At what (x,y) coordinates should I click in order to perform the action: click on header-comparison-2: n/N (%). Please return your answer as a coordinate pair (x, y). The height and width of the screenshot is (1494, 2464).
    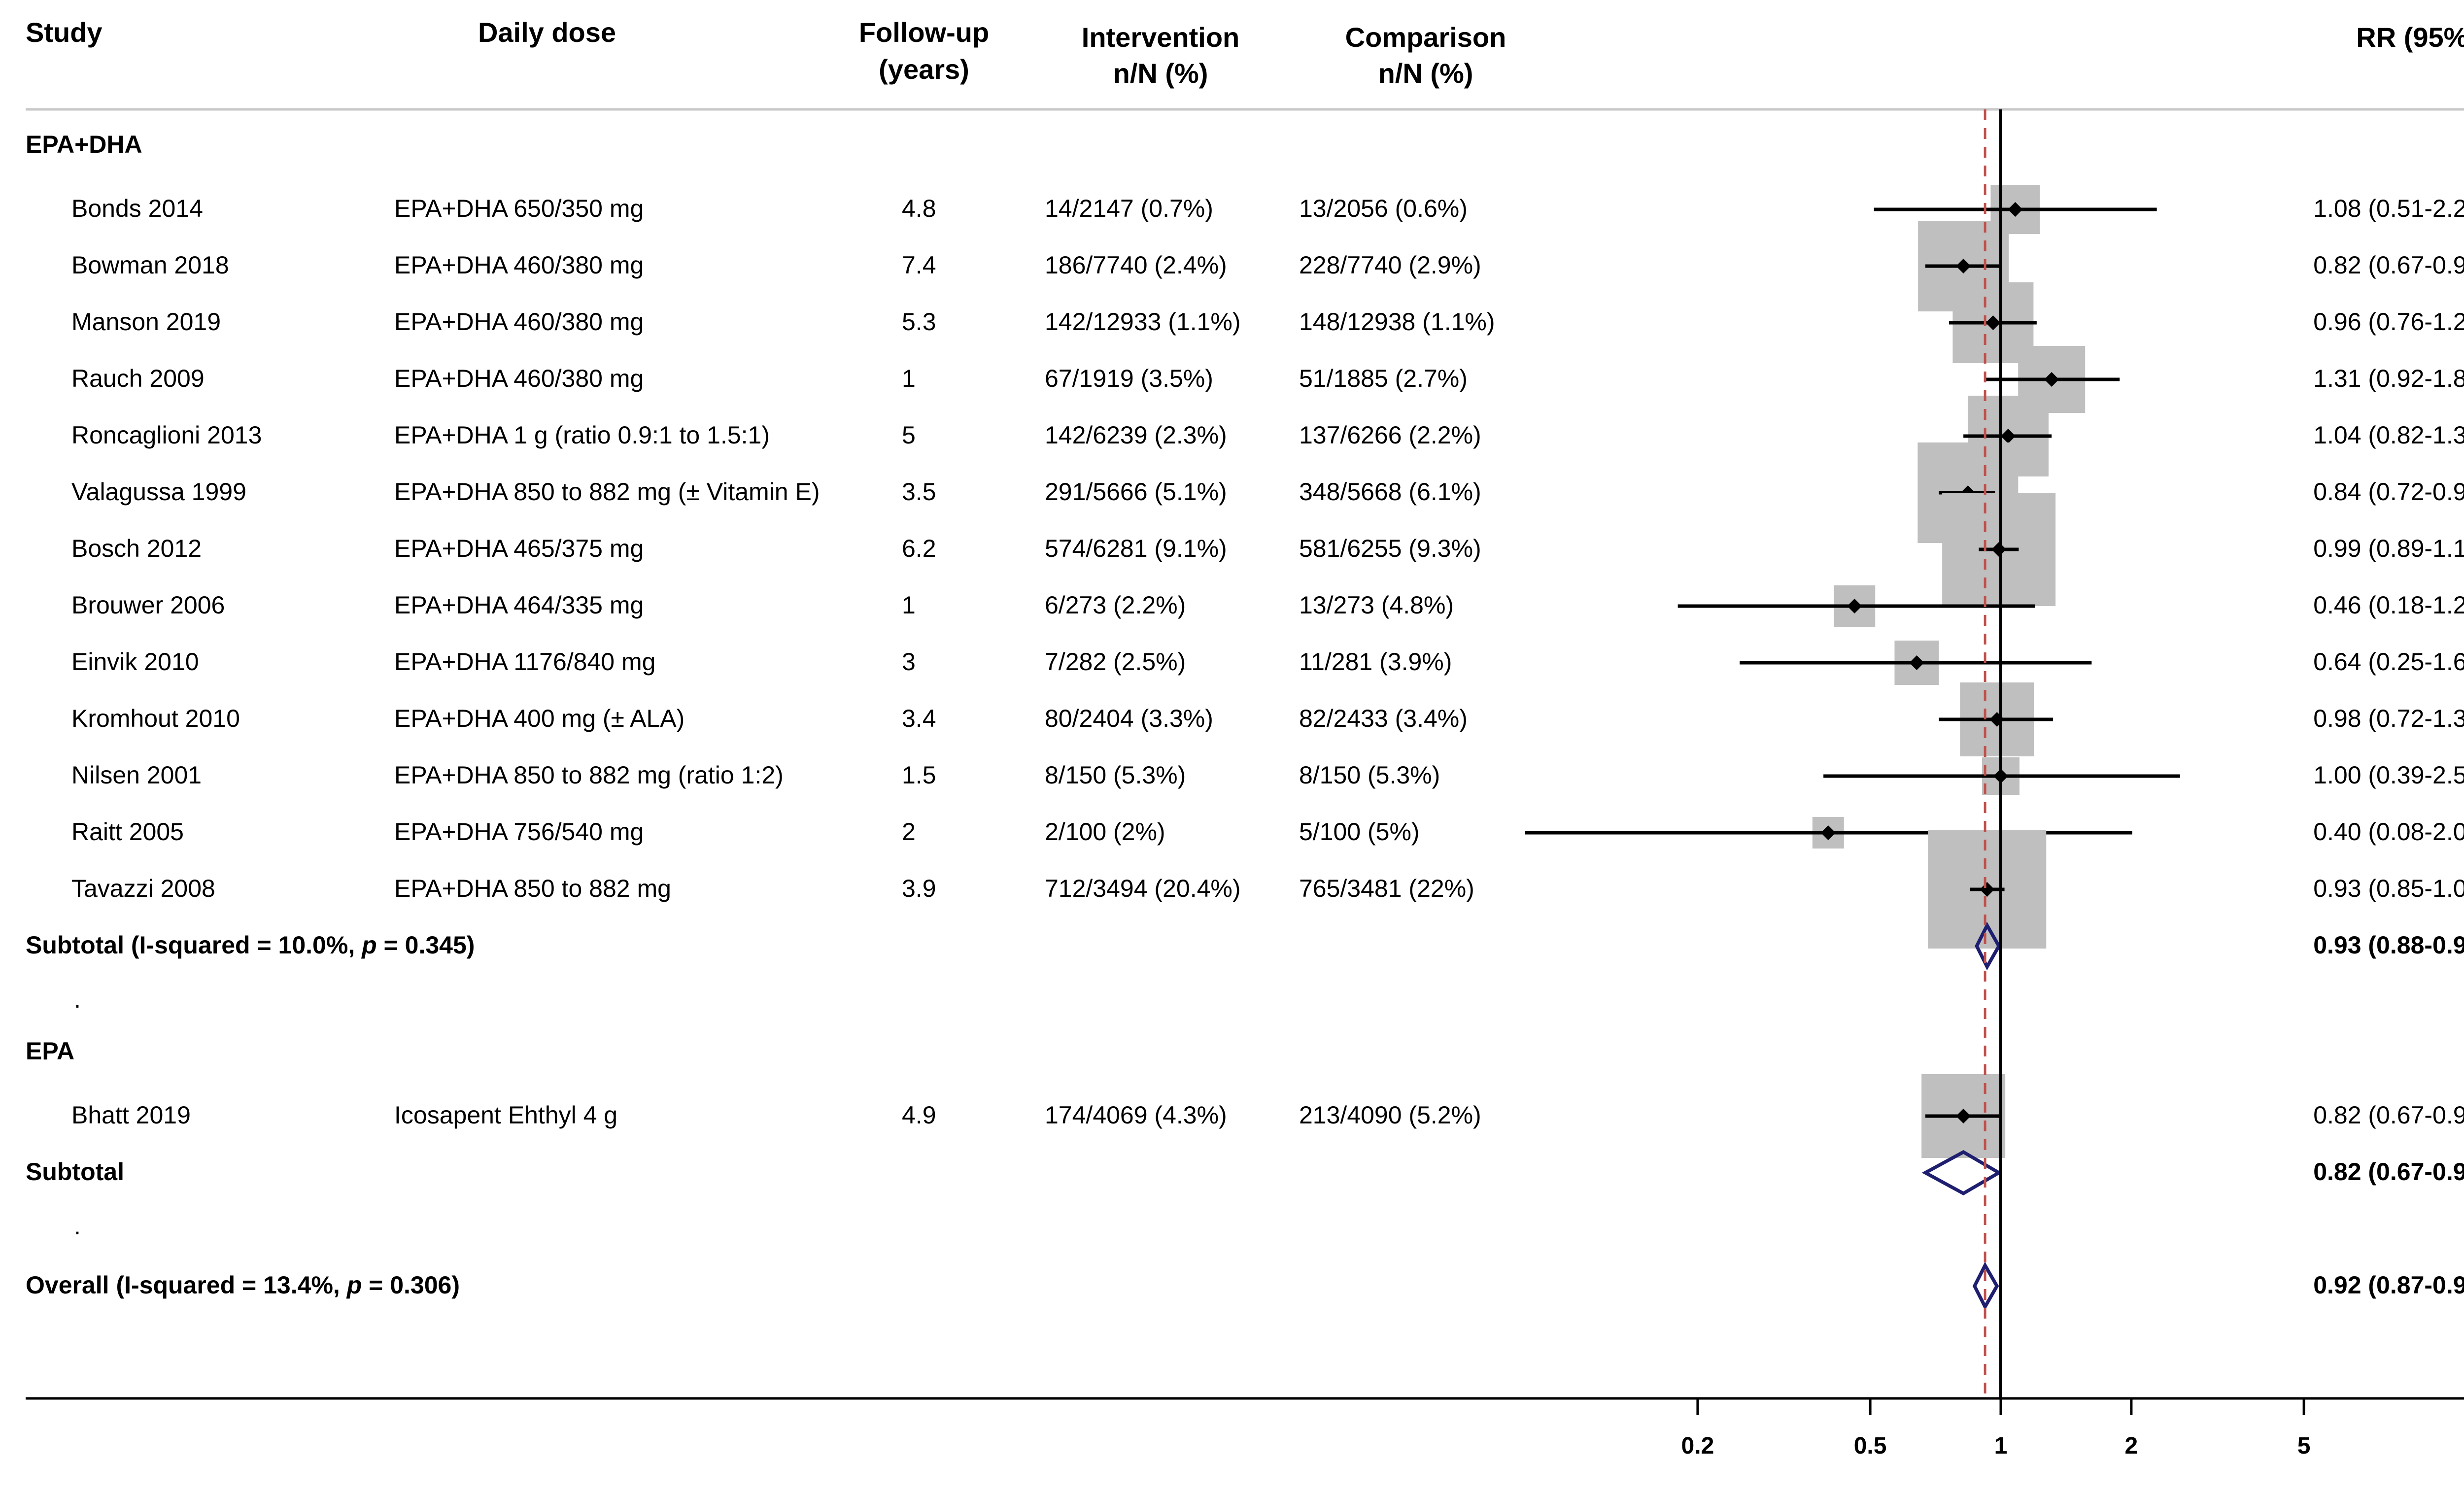
    Looking at the image, I should click on (1425, 73).